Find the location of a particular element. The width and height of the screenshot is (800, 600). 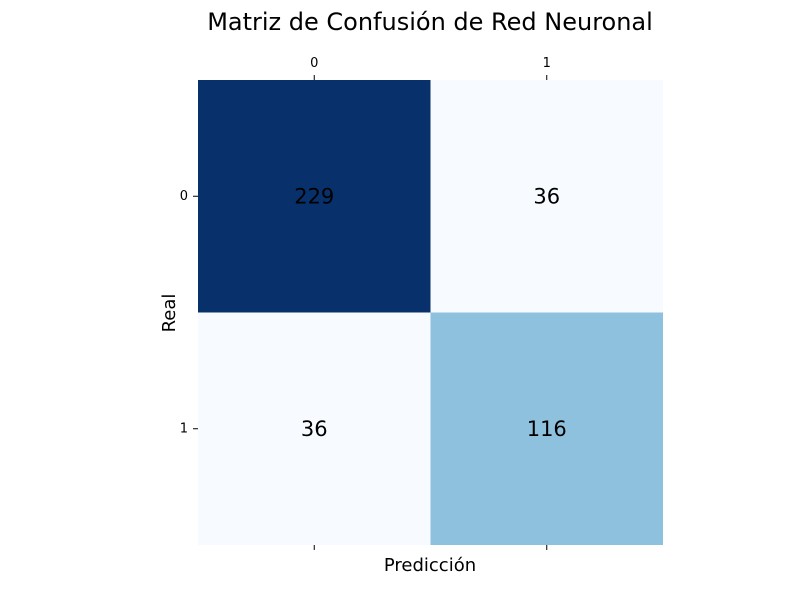

cell-value-real-1-pred-1: 116 is located at coordinates (547, 429).